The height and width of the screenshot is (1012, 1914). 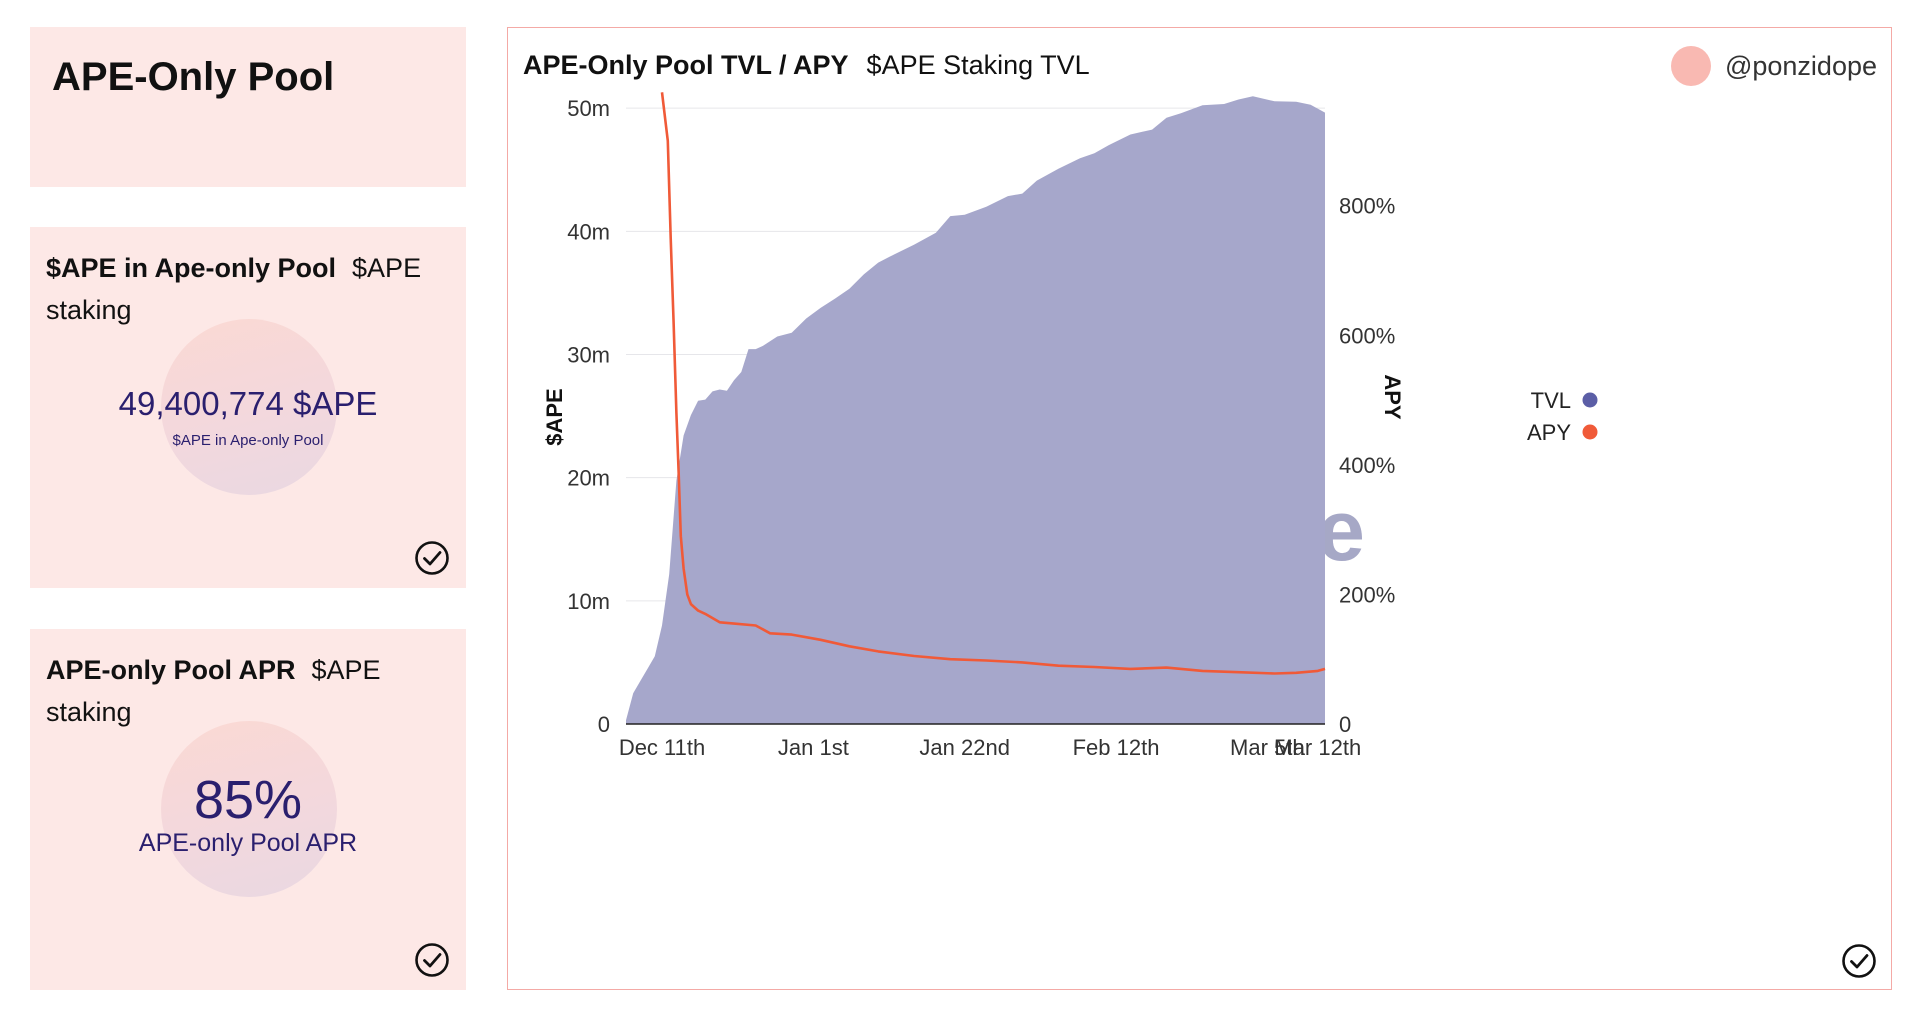 I want to click on x-tick-label: Mar 12th, so click(x=1317, y=747).